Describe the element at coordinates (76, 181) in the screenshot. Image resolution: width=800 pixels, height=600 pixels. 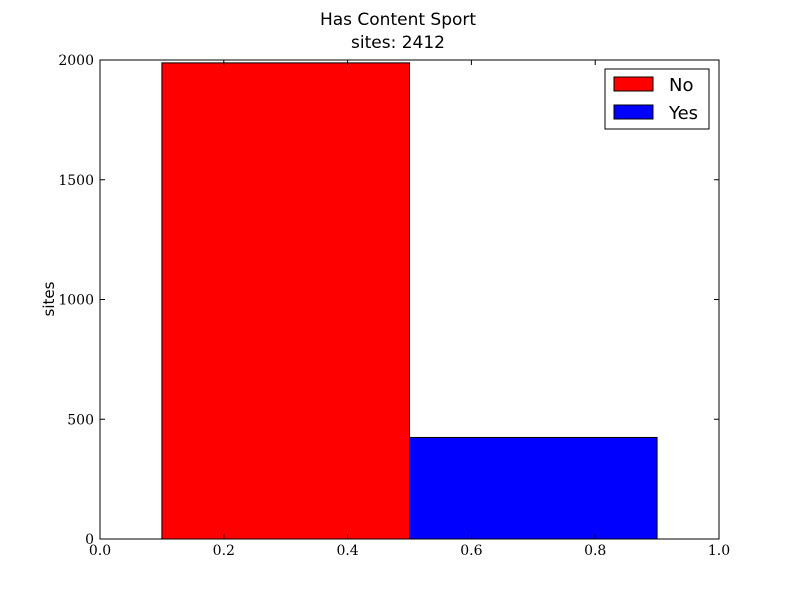
I see `y-tick-label: 1500` at that location.